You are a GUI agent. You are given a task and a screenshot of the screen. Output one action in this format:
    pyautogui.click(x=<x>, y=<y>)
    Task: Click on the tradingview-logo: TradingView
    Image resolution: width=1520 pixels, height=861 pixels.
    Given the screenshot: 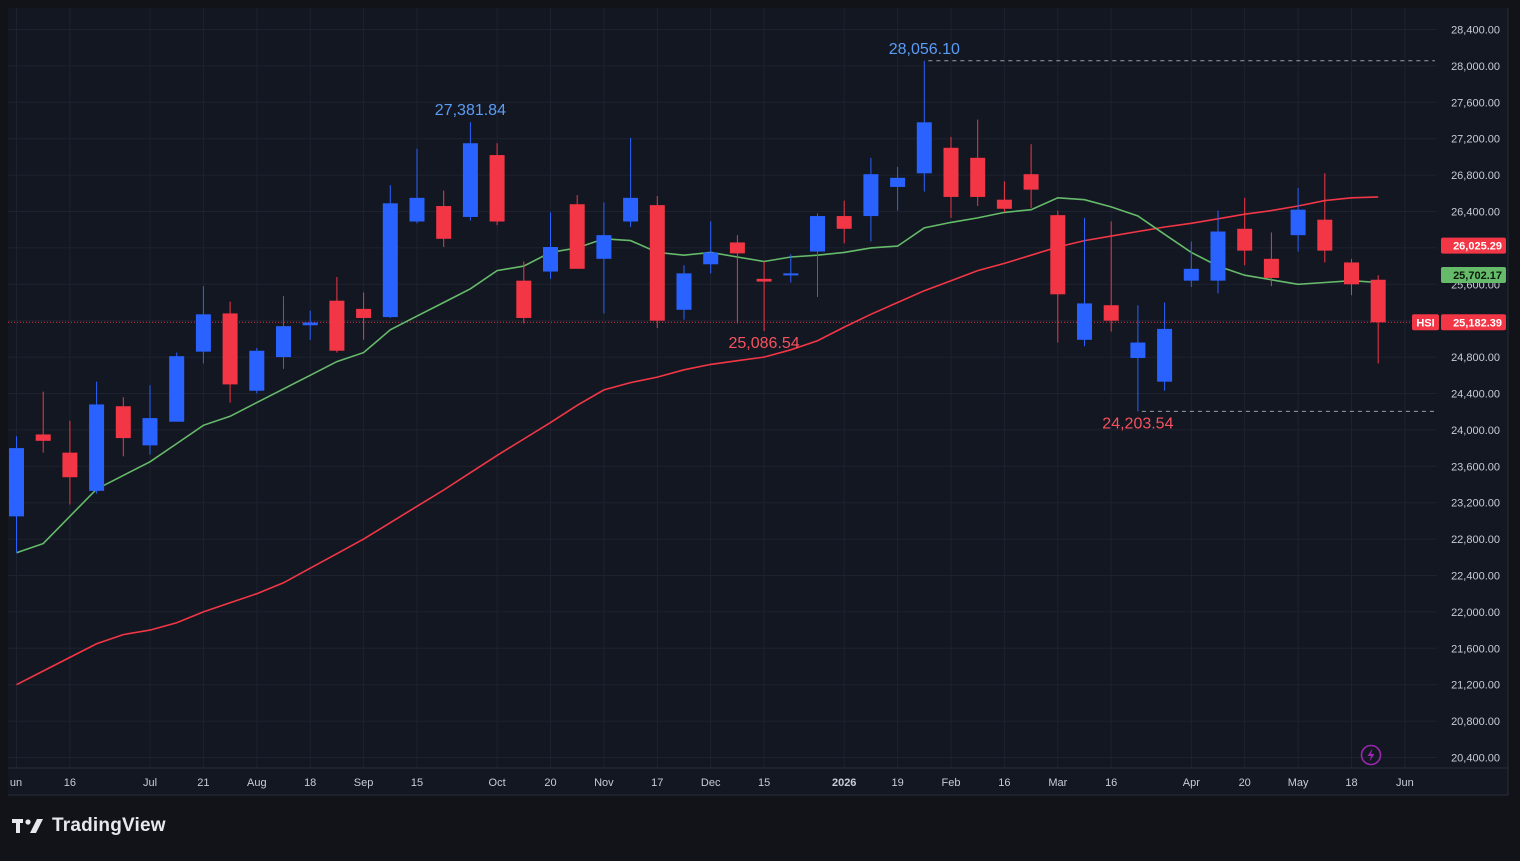 What is the action you would take?
    pyautogui.click(x=89, y=826)
    